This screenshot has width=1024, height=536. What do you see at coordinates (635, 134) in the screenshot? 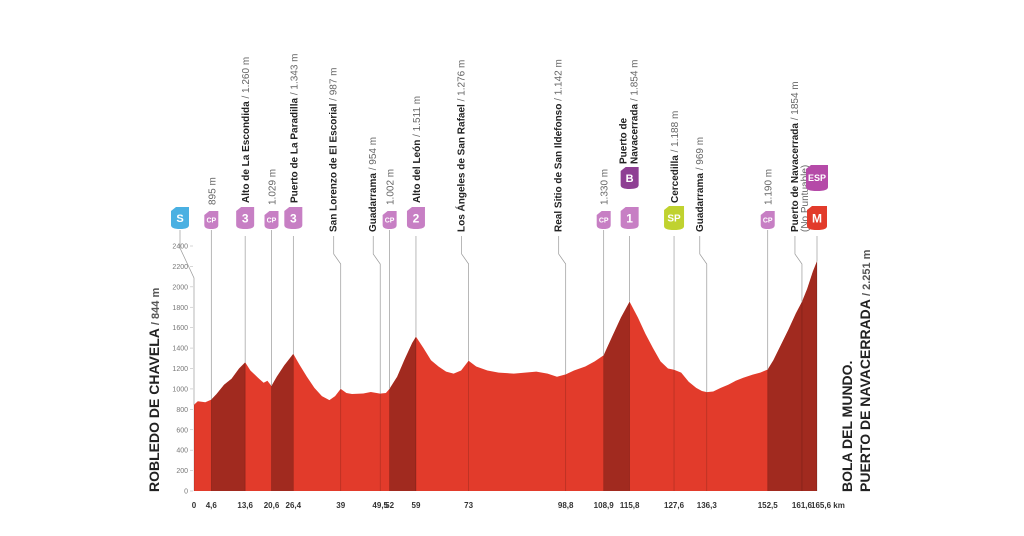
I see `waypoint-name: Navacerrada` at bounding box center [635, 134].